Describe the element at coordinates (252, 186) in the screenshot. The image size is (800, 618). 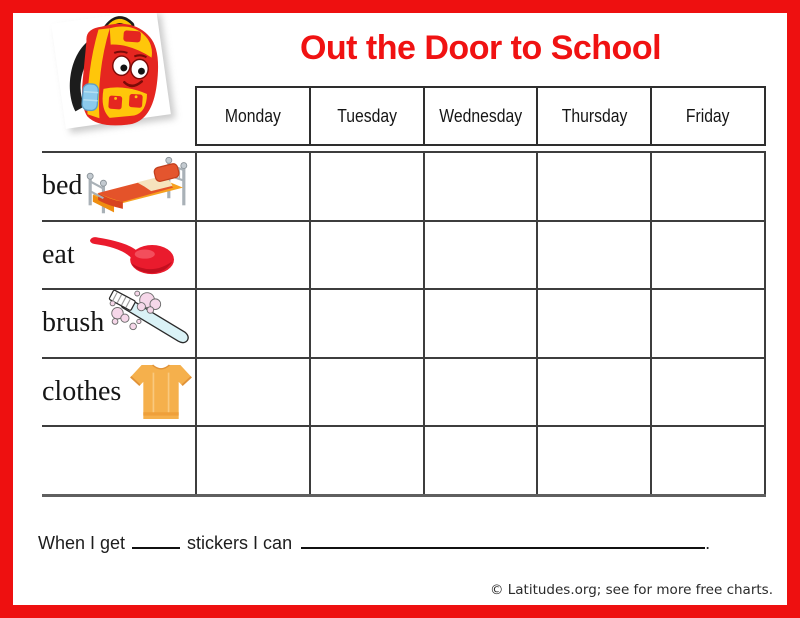
I see `grid-cell-bed-monday` at that location.